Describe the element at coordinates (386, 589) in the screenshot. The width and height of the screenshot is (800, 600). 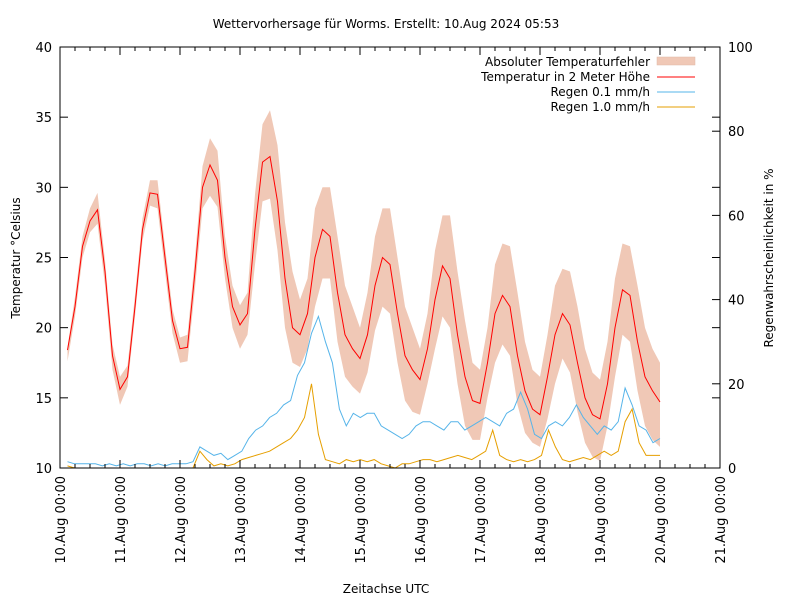
I see `x-axis-label: Zeitachse UTC` at that location.